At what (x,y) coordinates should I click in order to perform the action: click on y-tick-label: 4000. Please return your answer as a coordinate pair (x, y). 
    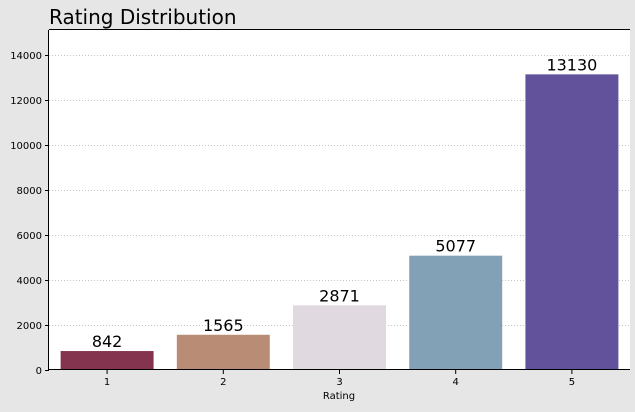
    Looking at the image, I should click on (29, 281).